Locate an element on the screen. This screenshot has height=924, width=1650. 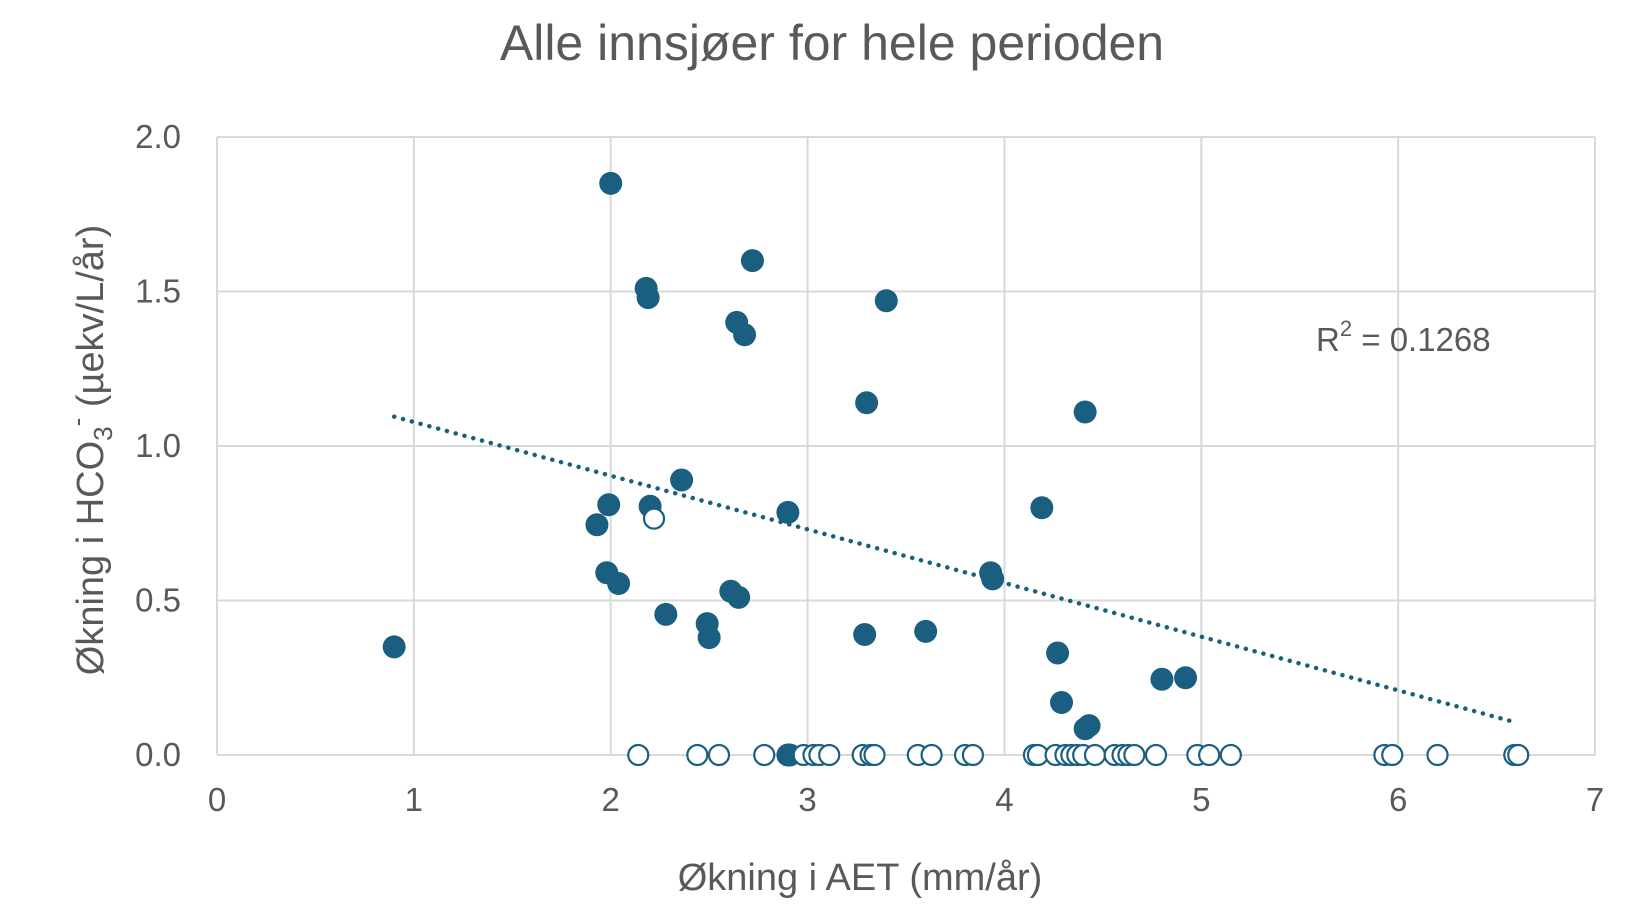
x-tick-label: 7 is located at coordinates (1595, 799).